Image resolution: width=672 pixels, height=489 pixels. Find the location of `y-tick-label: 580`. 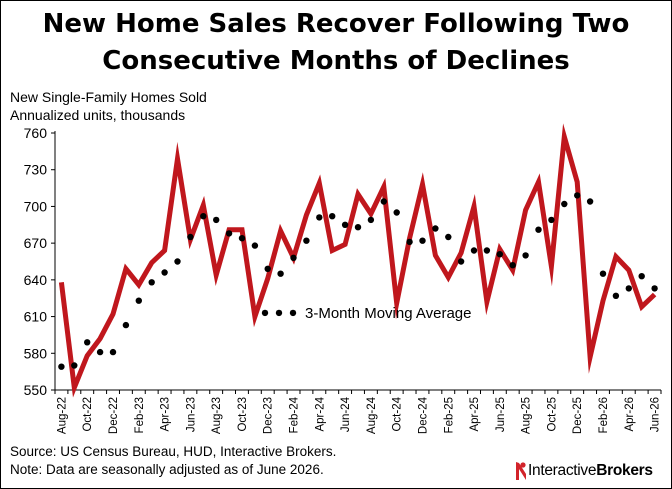

y-tick-label: 580 is located at coordinates (36, 353).